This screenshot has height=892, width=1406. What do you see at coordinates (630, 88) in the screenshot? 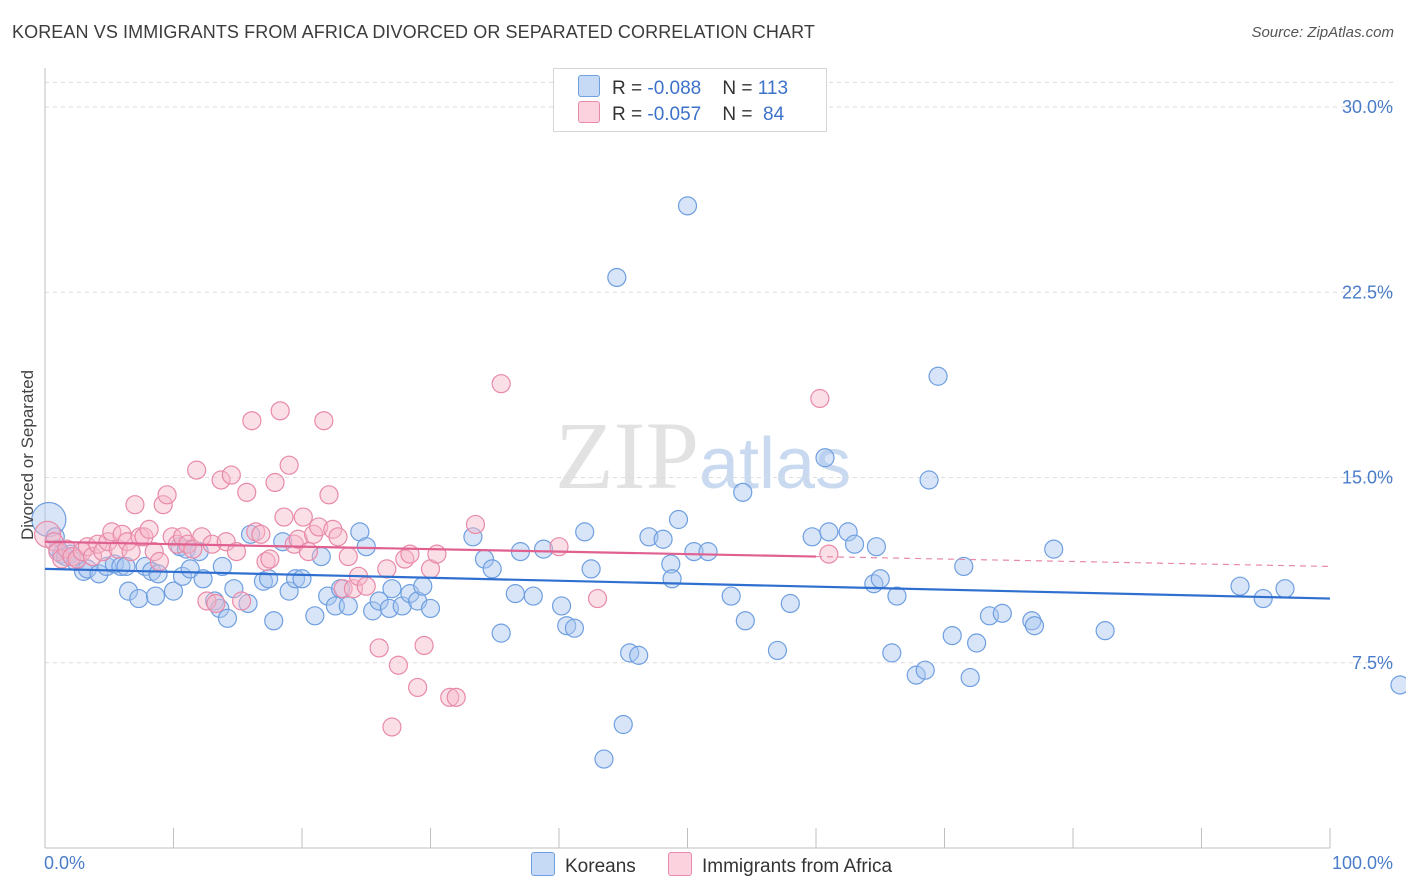
I see `legend-r-label: R =` at bounding box center [630, 88].